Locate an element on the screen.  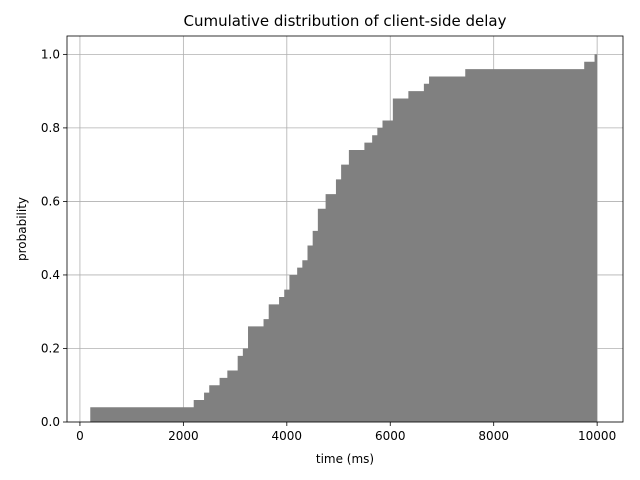
y-axis-label: probability is located at coordinates (22, 229).